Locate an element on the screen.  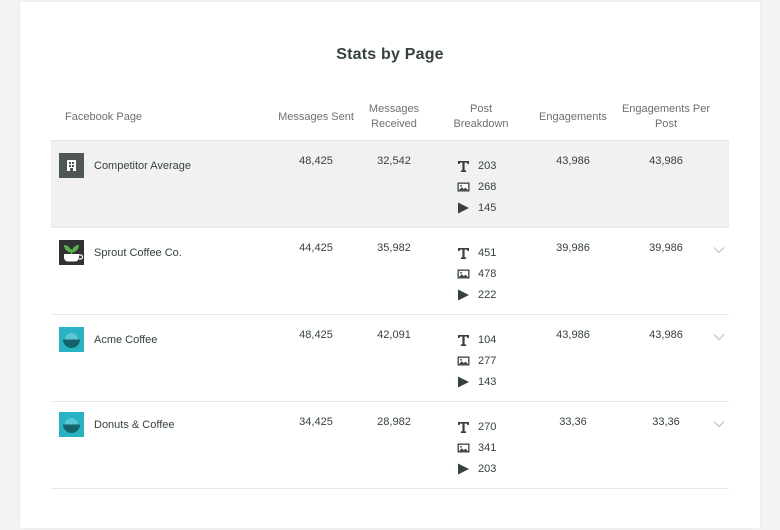
header-engagements: Engagements is located at coordinates (573, 116).